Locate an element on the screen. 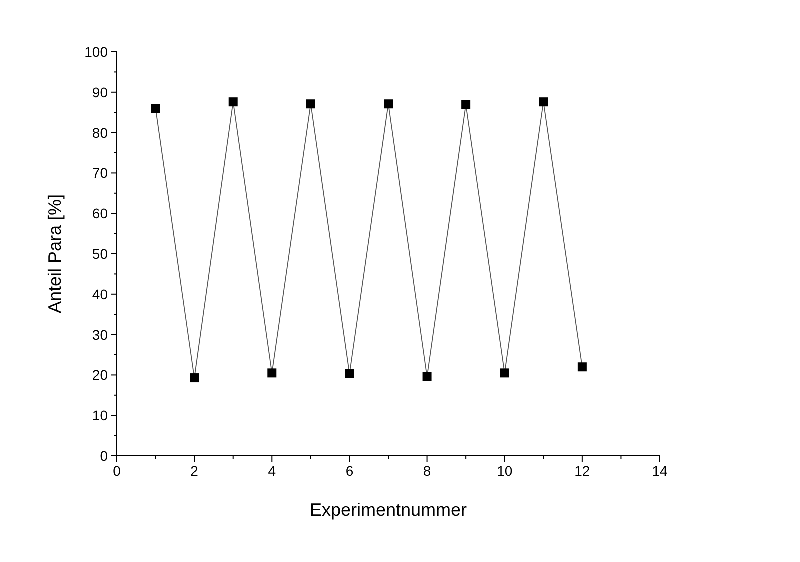 This screenshot has width=800, height=562. y-tick-label: 50 is located at coordinates (100, 254).